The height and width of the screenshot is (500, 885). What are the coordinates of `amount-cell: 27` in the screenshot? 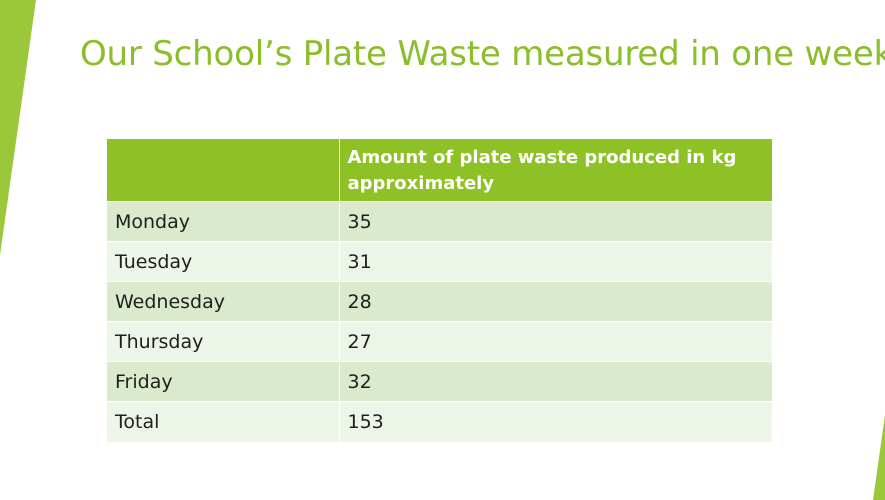 It's located at (555, 341).